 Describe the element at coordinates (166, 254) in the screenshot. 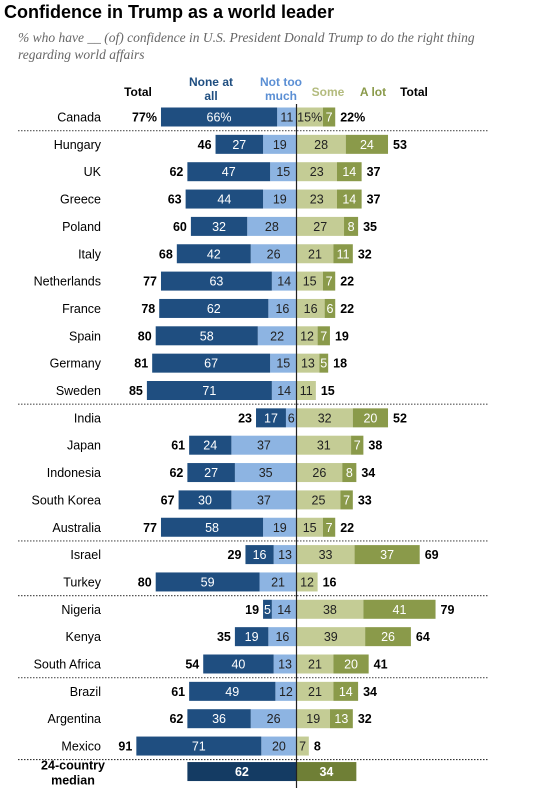

I see `total-no-confidence: 68` at that location.